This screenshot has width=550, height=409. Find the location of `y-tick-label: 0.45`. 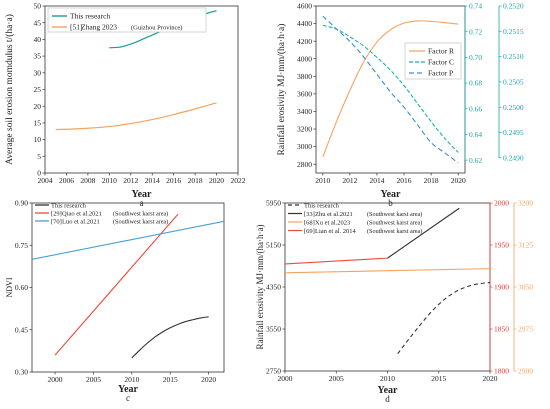

y-tick-label: 0.45 is located at coordinates (21, 329).